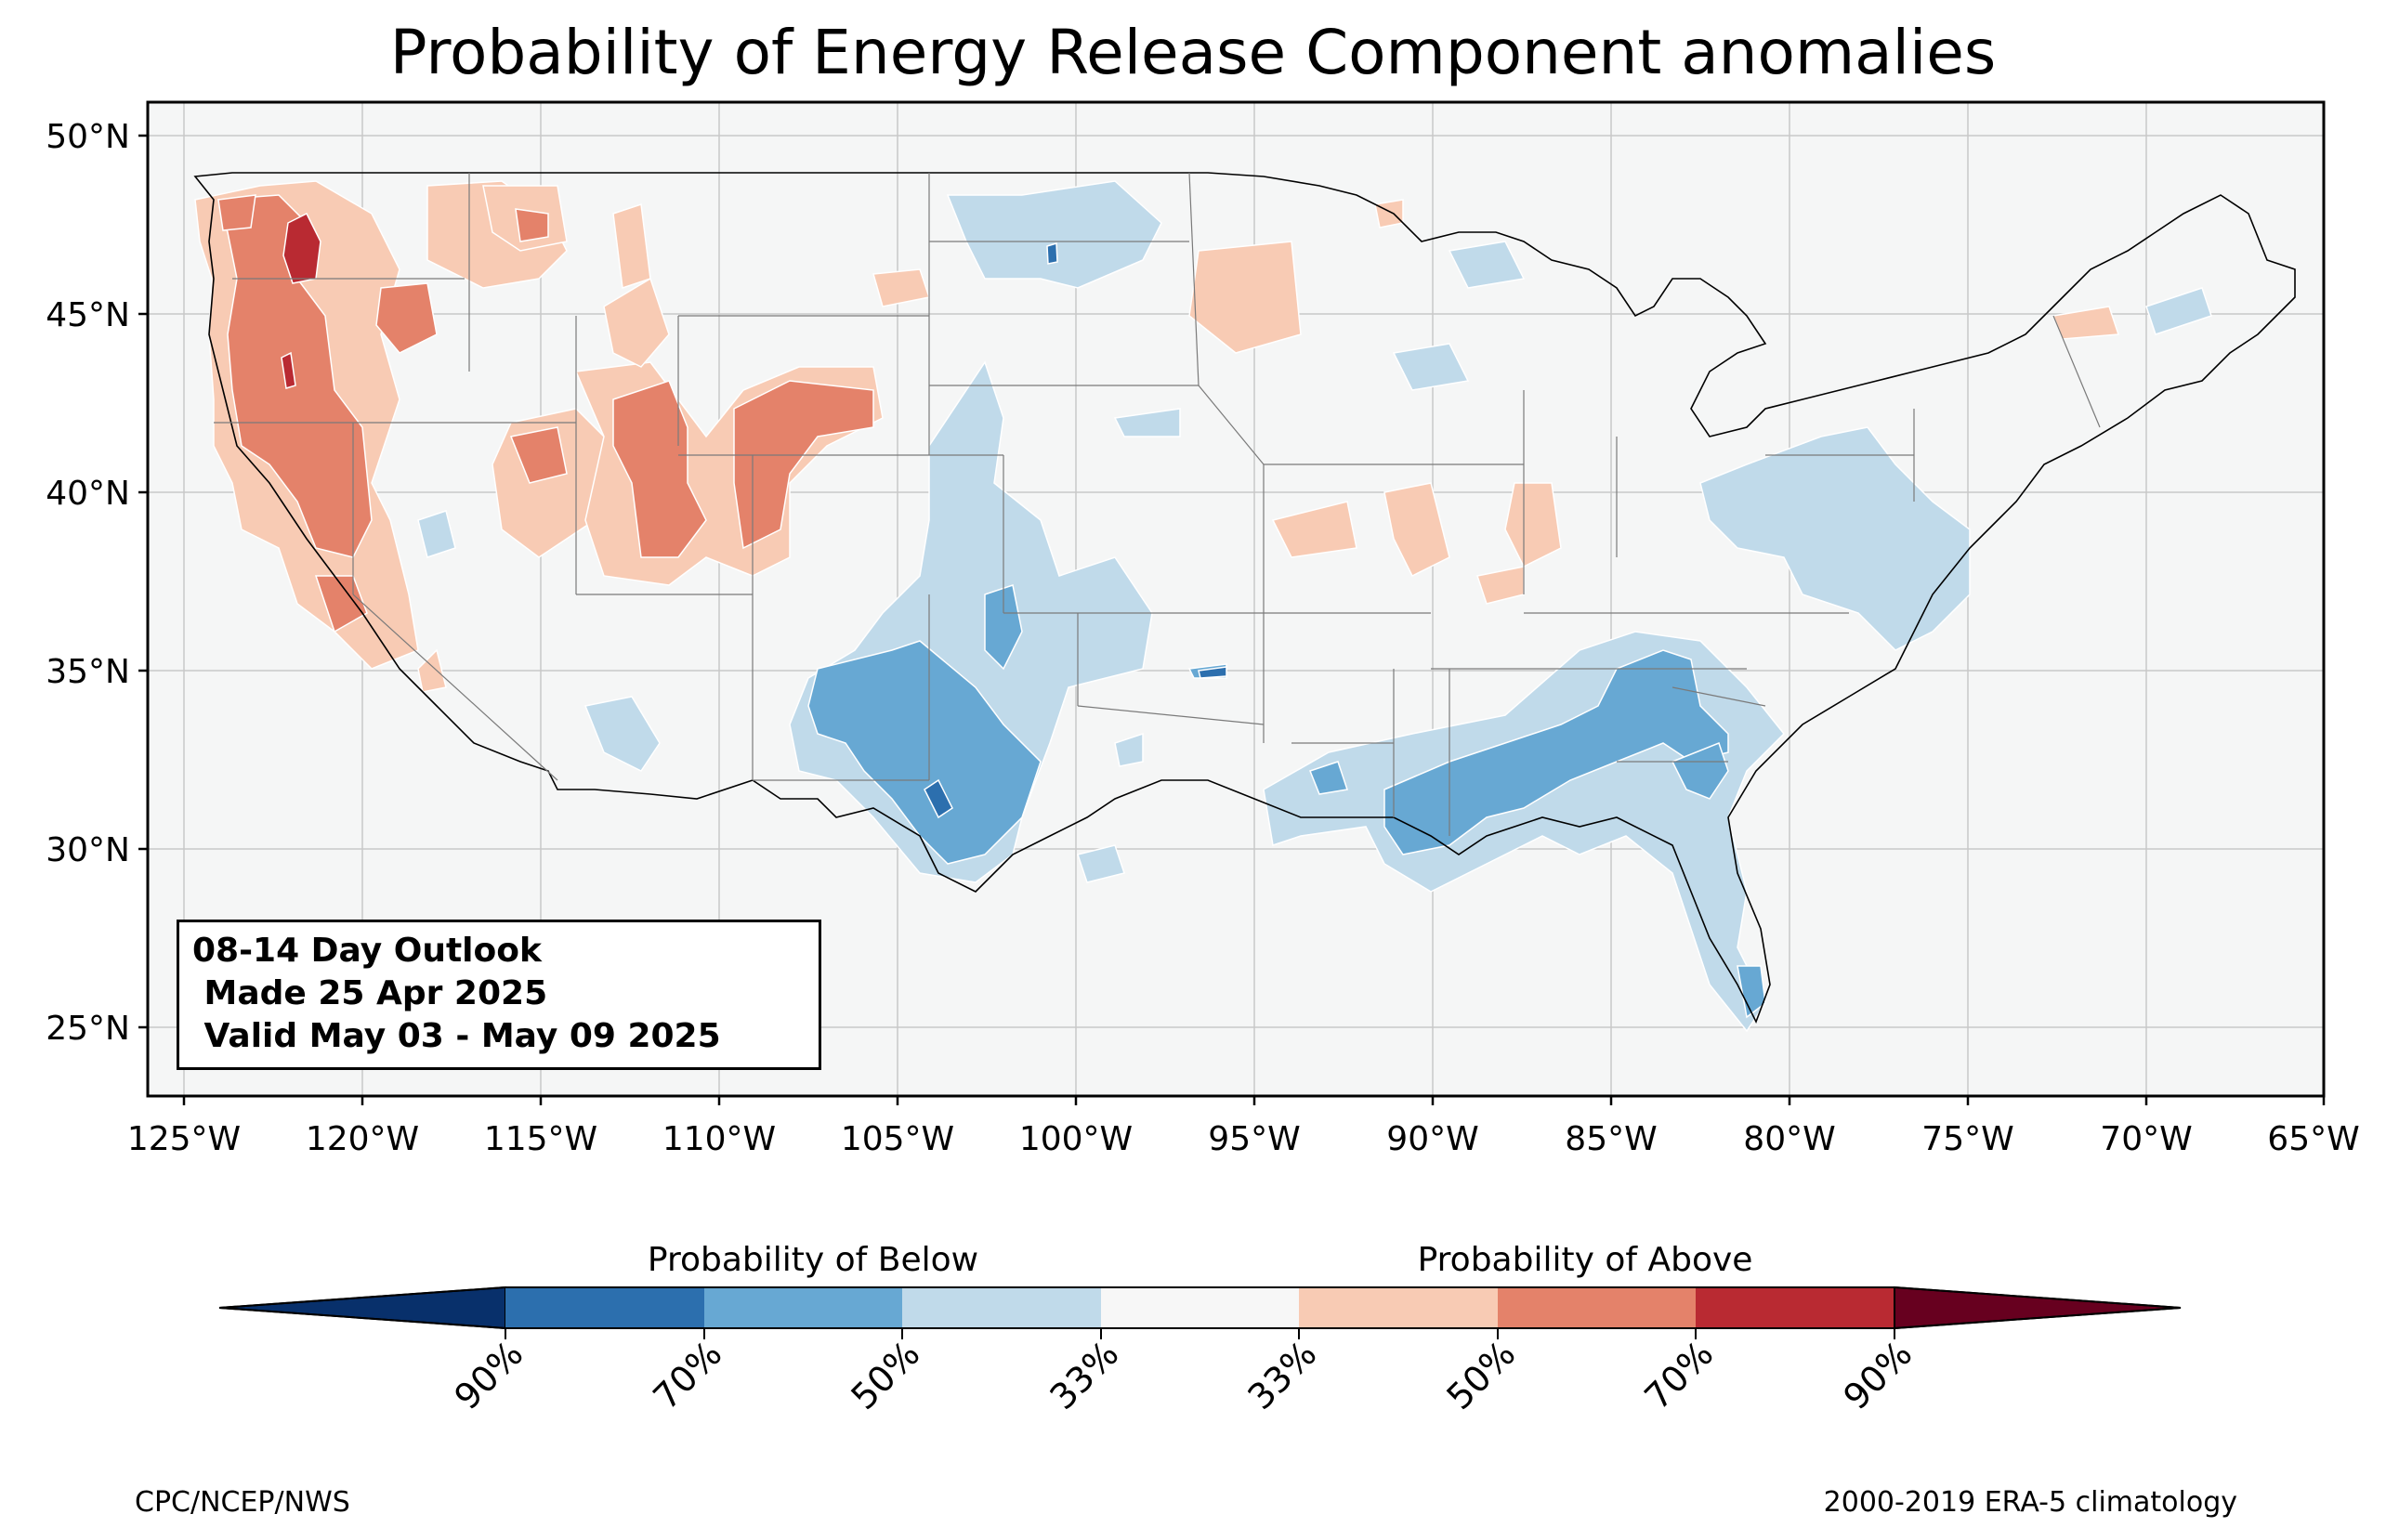 This screenshot has width=2386, height=1540. I want to click on lat-labels: 50°N 45°N 40°N 35°N 30°N 25°N, so click(88, 583).